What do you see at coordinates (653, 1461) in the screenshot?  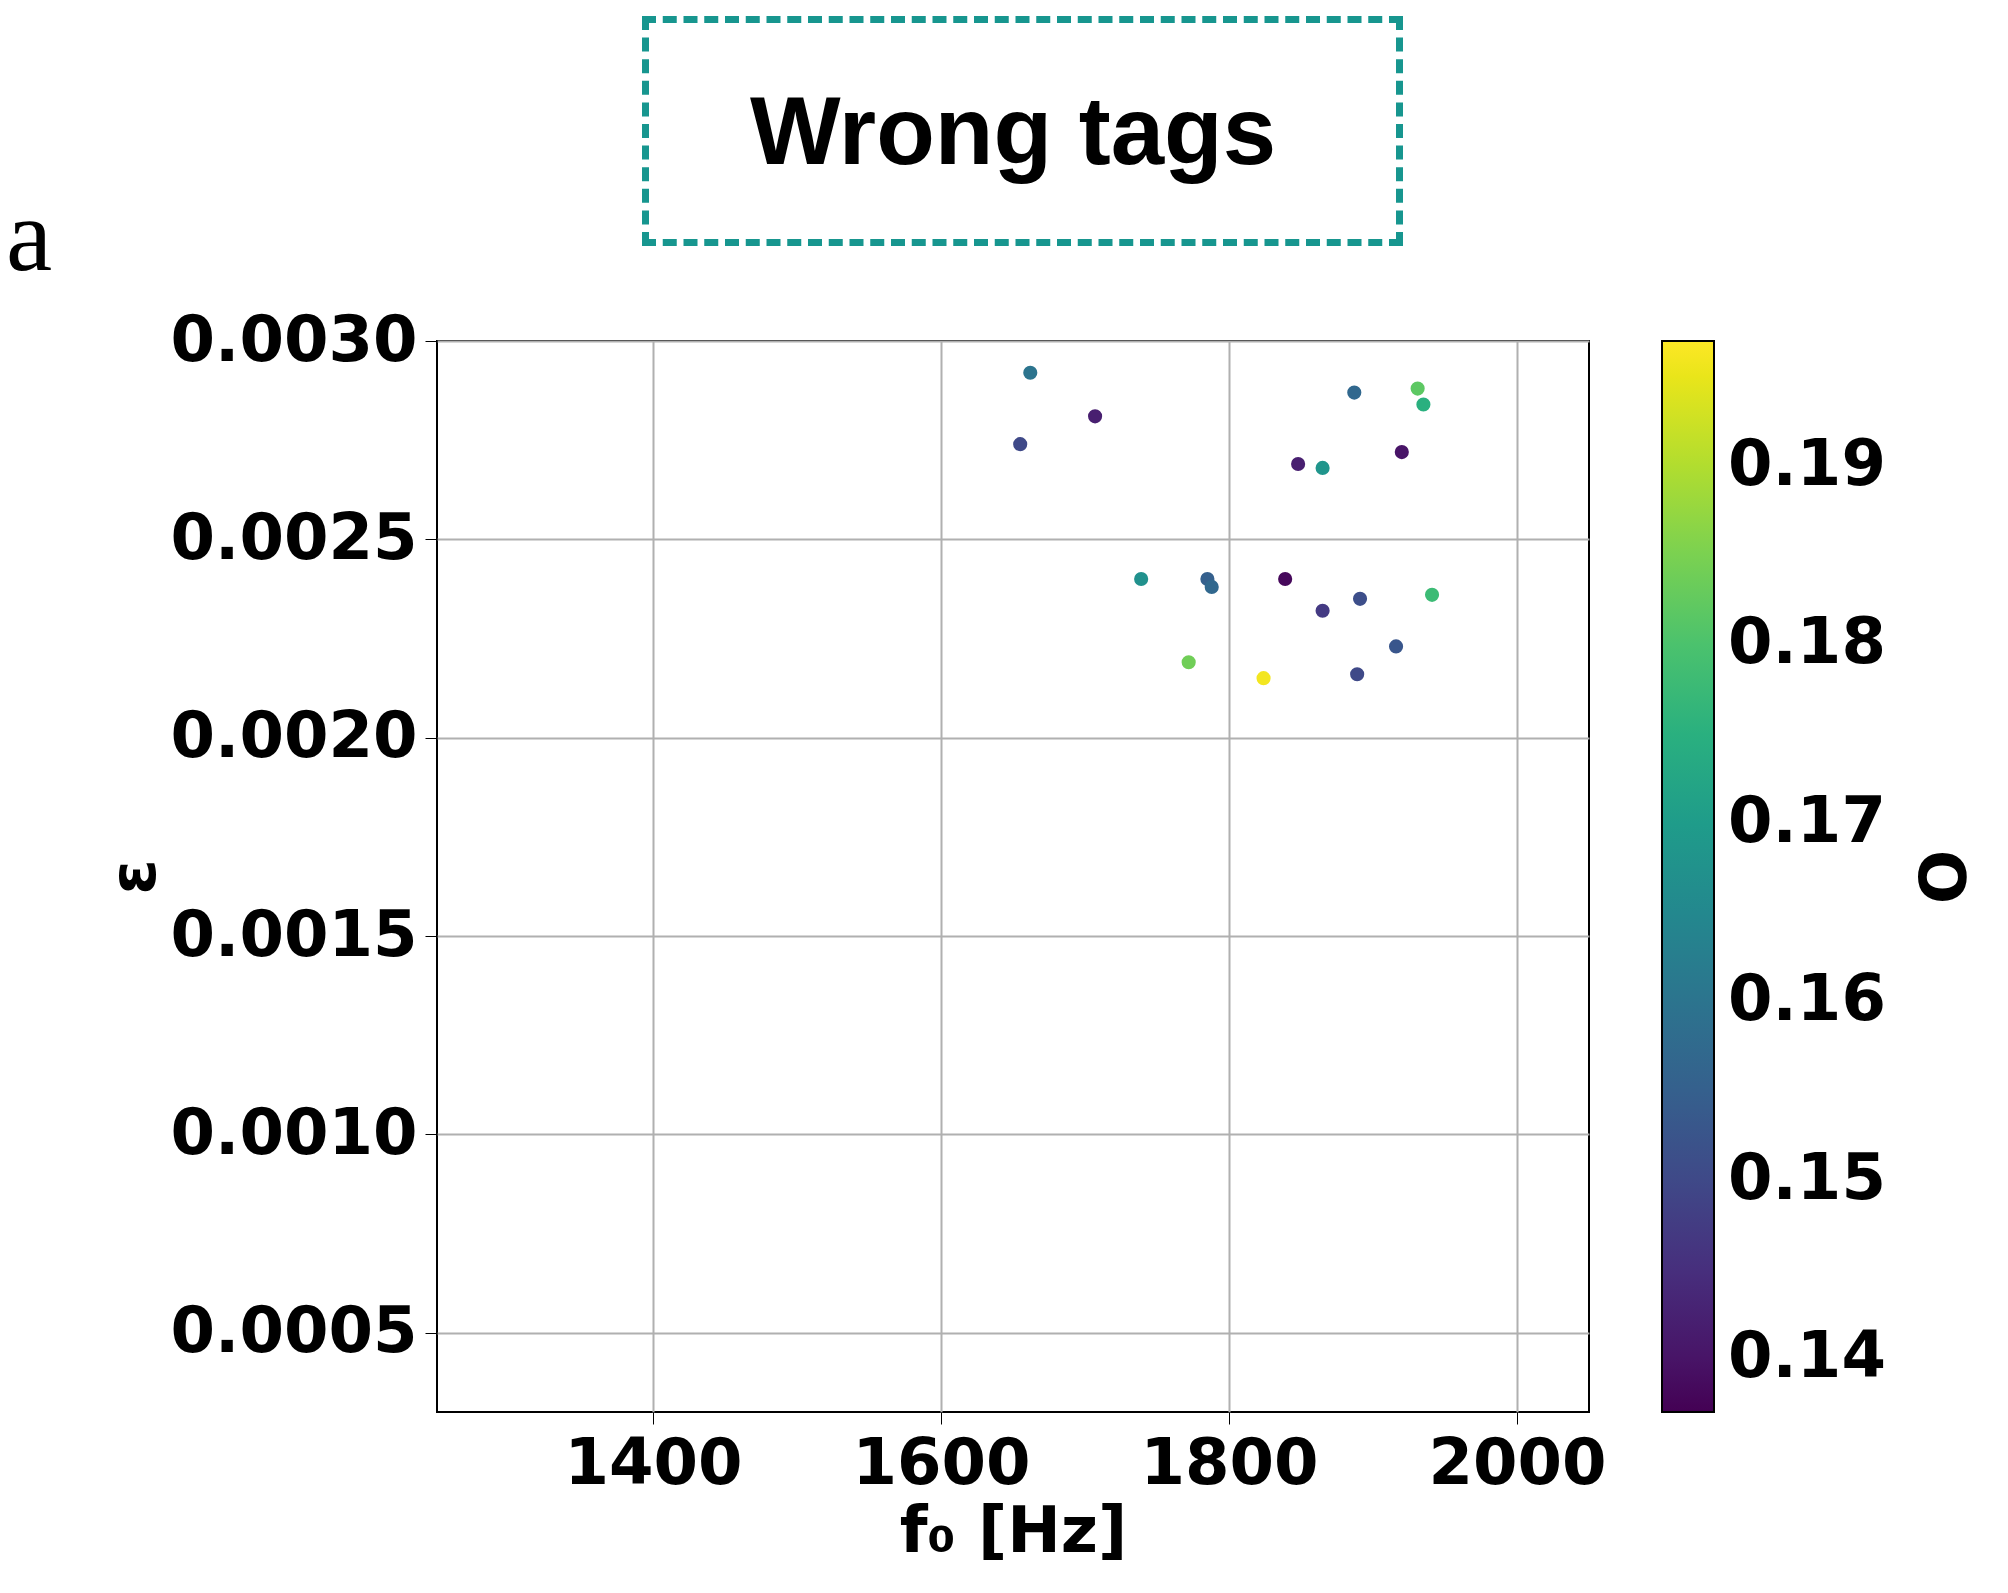 I see `x-tick-label: 1400` at bounding box center [653, 1461].